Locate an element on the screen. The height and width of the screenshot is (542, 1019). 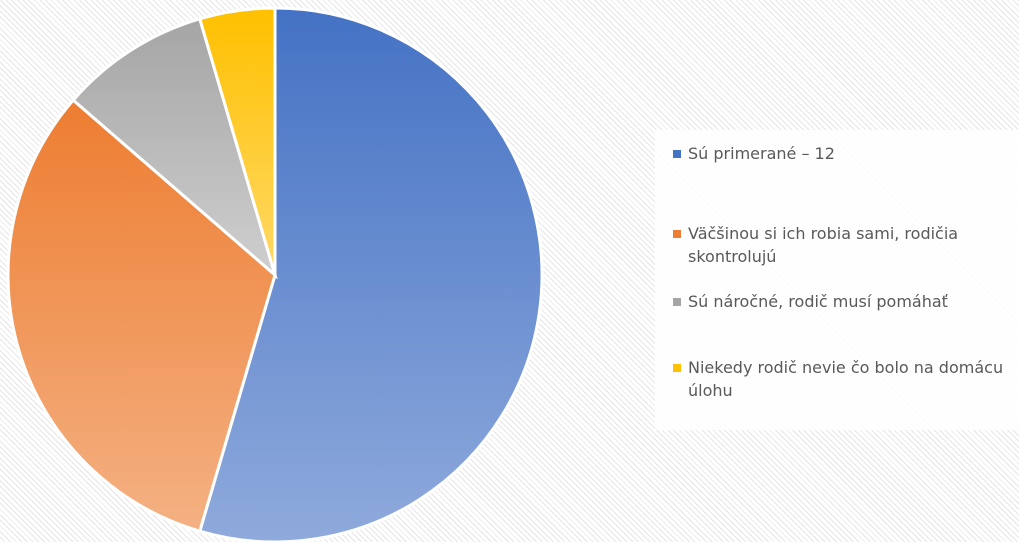
legend-item: Sú primerané – 12 is located at coordinates (843, 153).